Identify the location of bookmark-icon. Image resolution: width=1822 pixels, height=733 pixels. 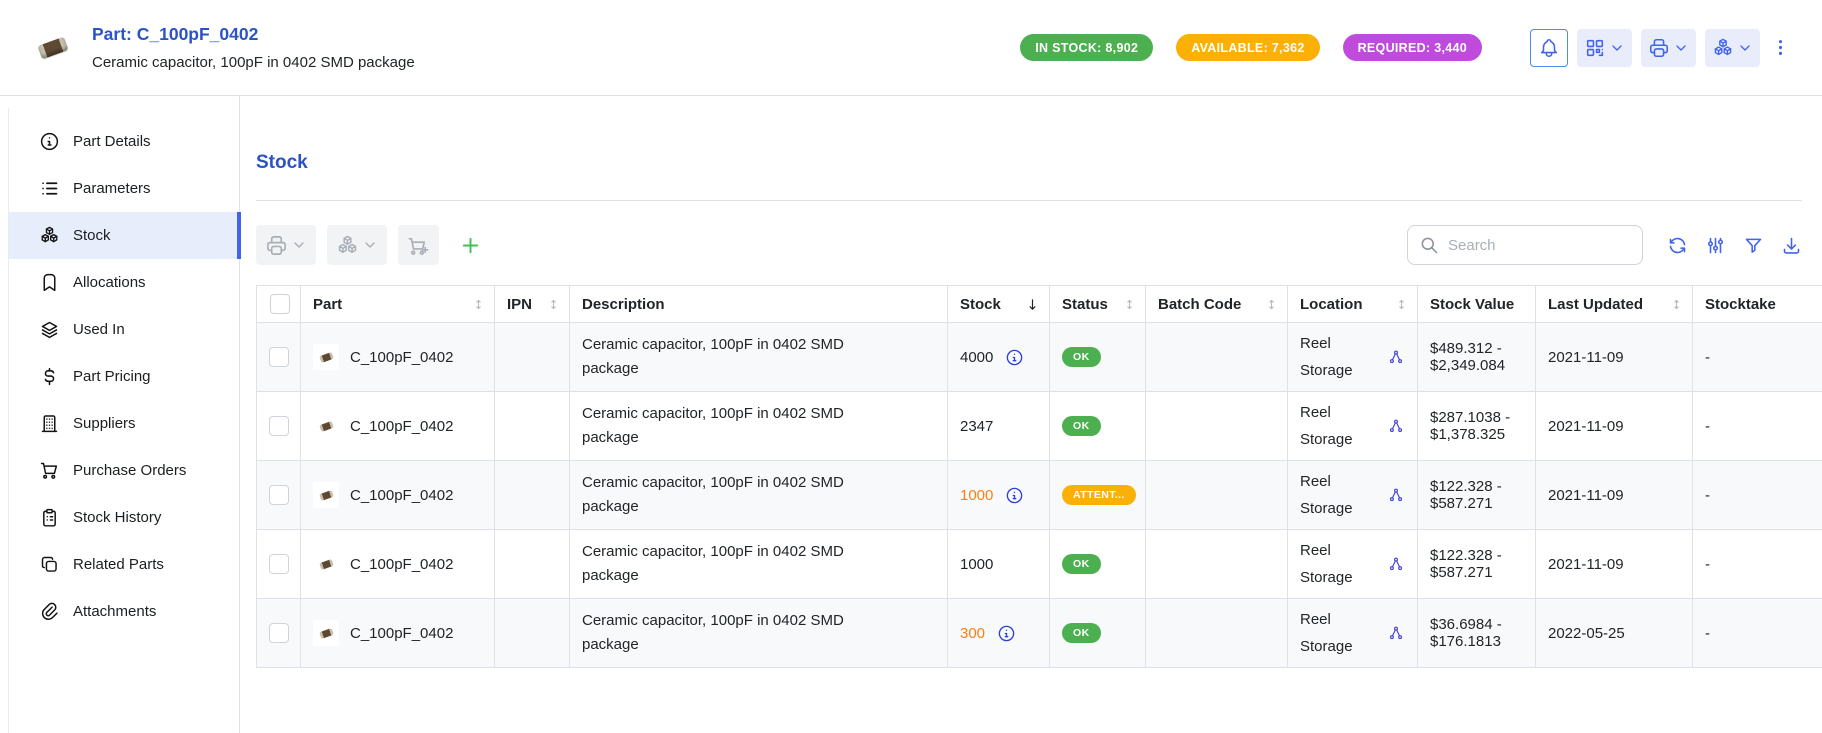
(49, 282).